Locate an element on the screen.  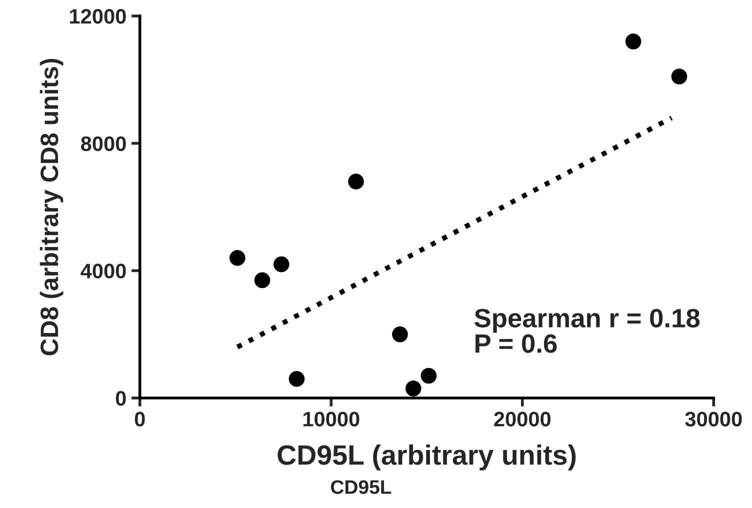
annotation: Spearman r = 0.18 is located at coordinates (587, 320).